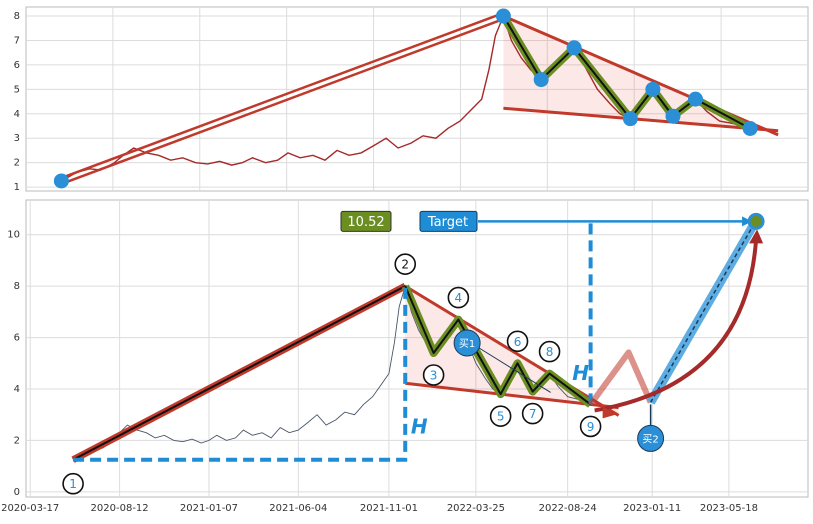 This screenshot has height=524, width=813. Describe the element at coordinates (476, 508) in the screenshot. I see `x-tick-label: 2022-03-25` at that location.